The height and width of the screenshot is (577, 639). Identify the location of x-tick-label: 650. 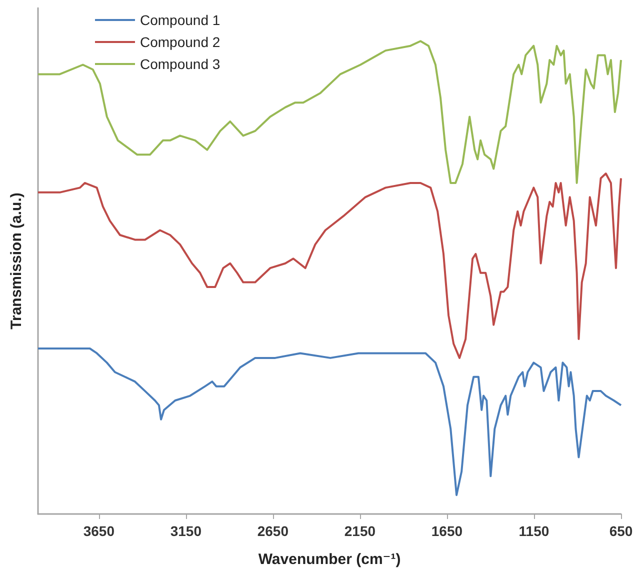
(621, 531).